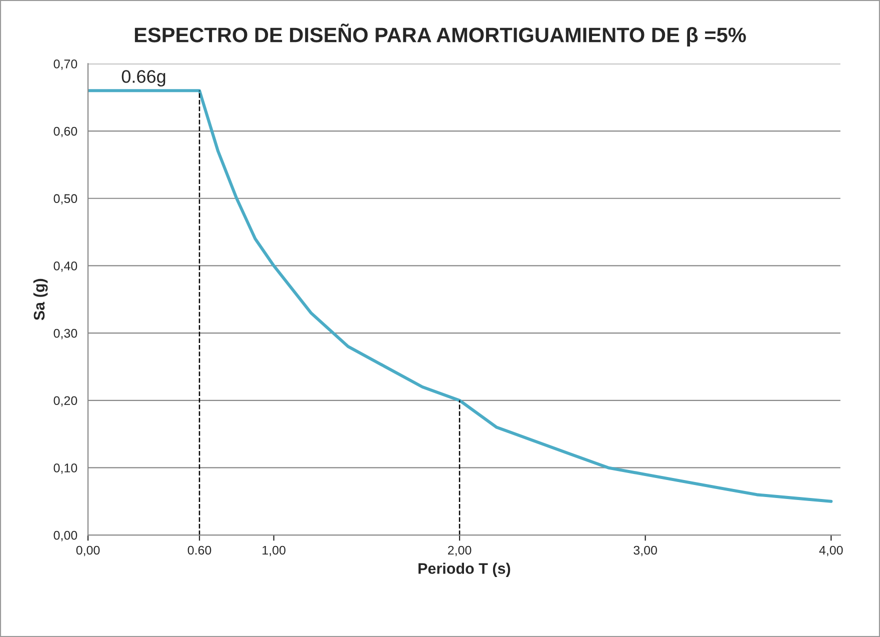 The height and width of the screenshot is (637, 880). What do you see at coordinates (464, 569) in the screenshot?
I see `x-axis-title: Periodo T (s)` at bounding box center [464, 569].